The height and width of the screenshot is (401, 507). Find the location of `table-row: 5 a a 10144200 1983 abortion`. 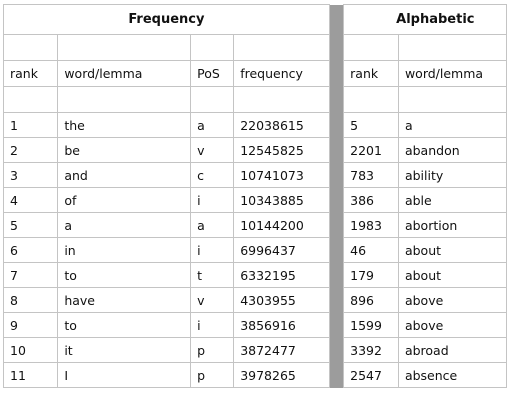

table-row: 5 a a 10144200 1983 abortion is located at coordinates (254, 225).